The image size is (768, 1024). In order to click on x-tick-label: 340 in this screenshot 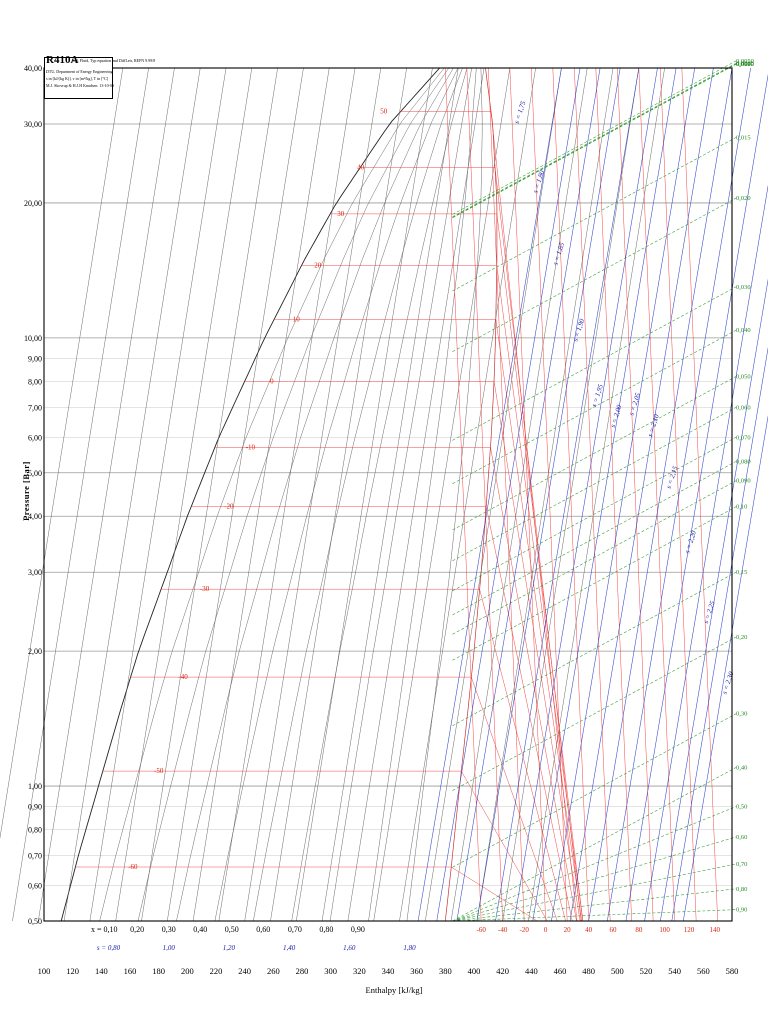, I will do `click(388, 971)`.